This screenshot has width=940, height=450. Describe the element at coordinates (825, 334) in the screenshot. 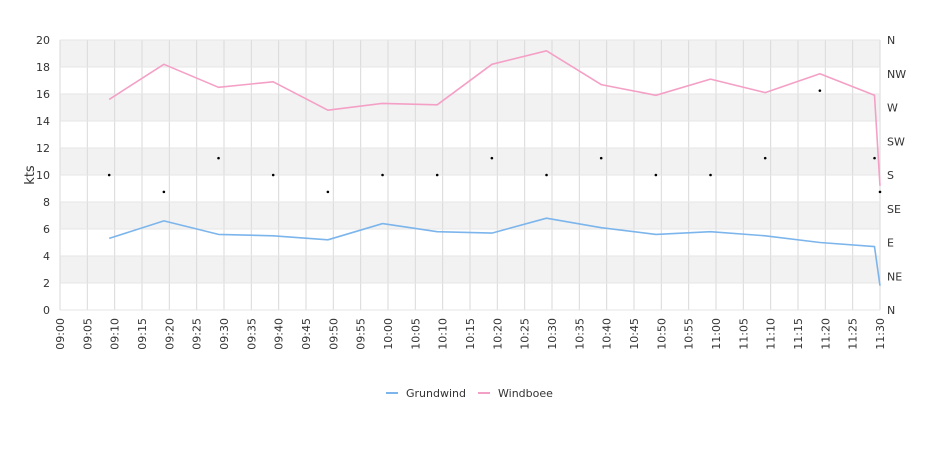

I see `x-tick-label: 11:20` at that location.